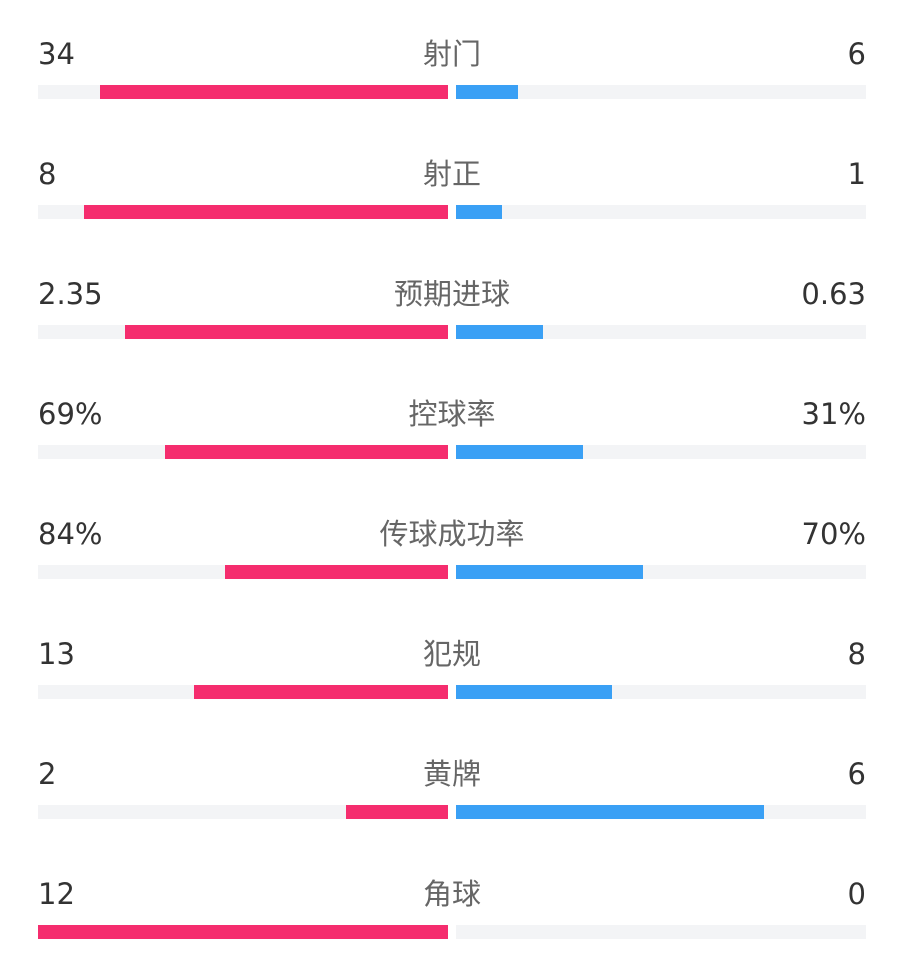 The image size is (904, 974). Describe the element at coordinates (452, 204) in the screenshot. I see `stat-row-shots-on-target: 8 射正 1` at that location.